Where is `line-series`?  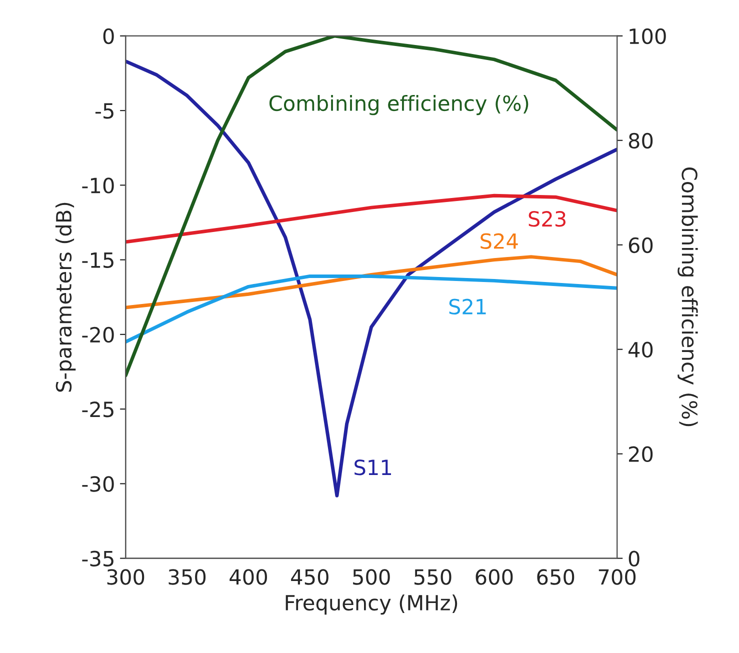
line-series is located at coordinates (372, 309).